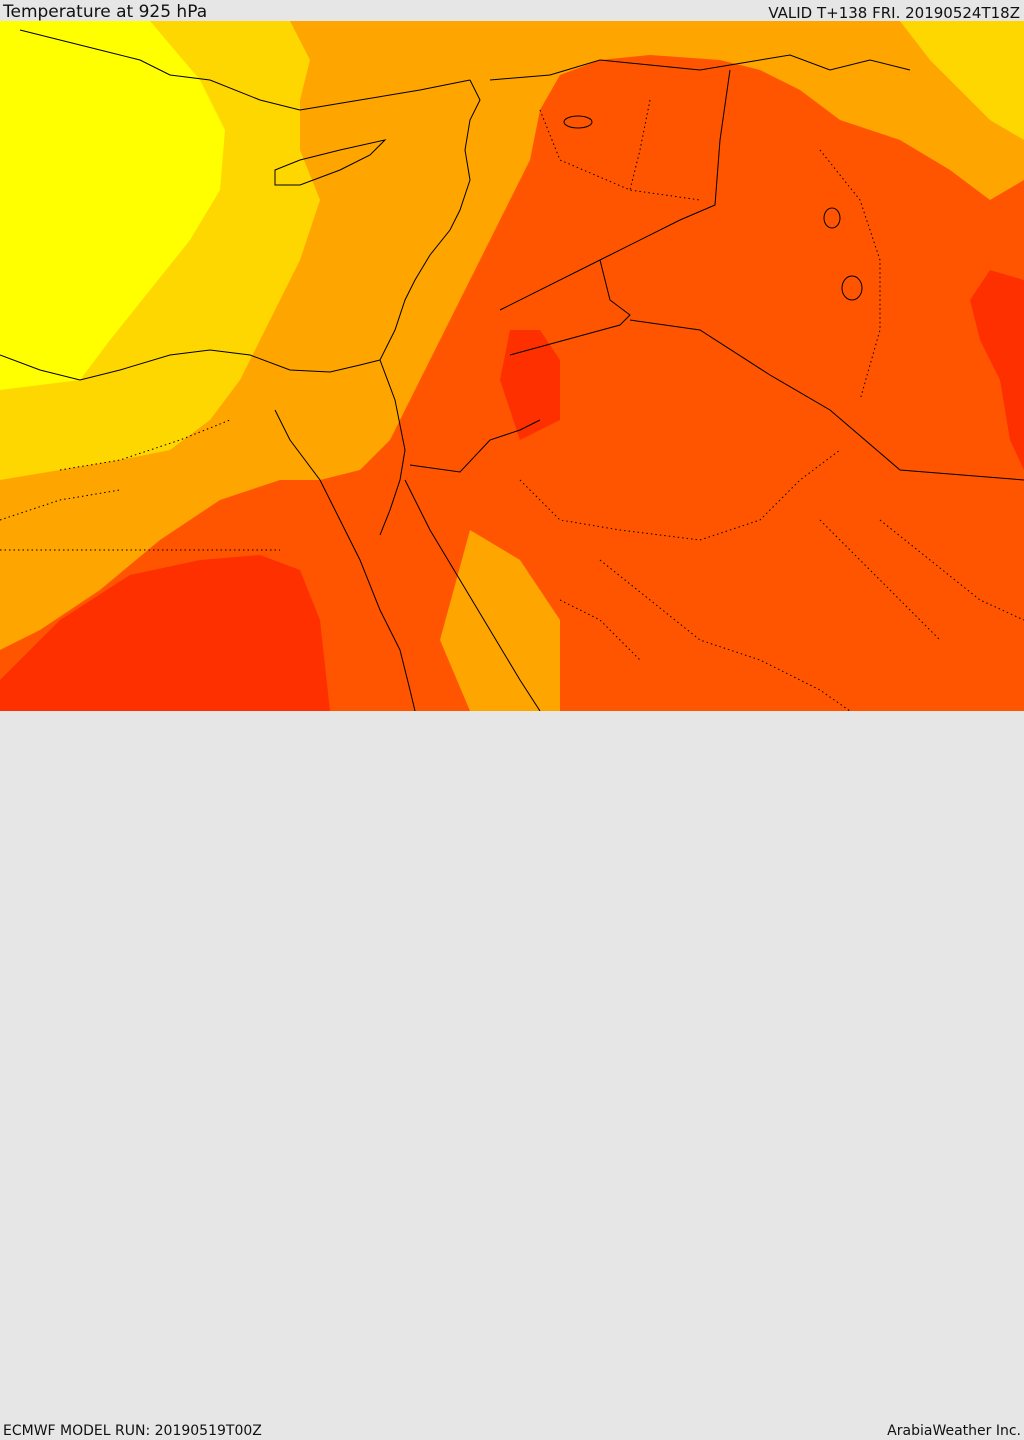 This screenshot has height=1440, width=1024. I want to click on temperature-band-yellow, so click(112, 205).